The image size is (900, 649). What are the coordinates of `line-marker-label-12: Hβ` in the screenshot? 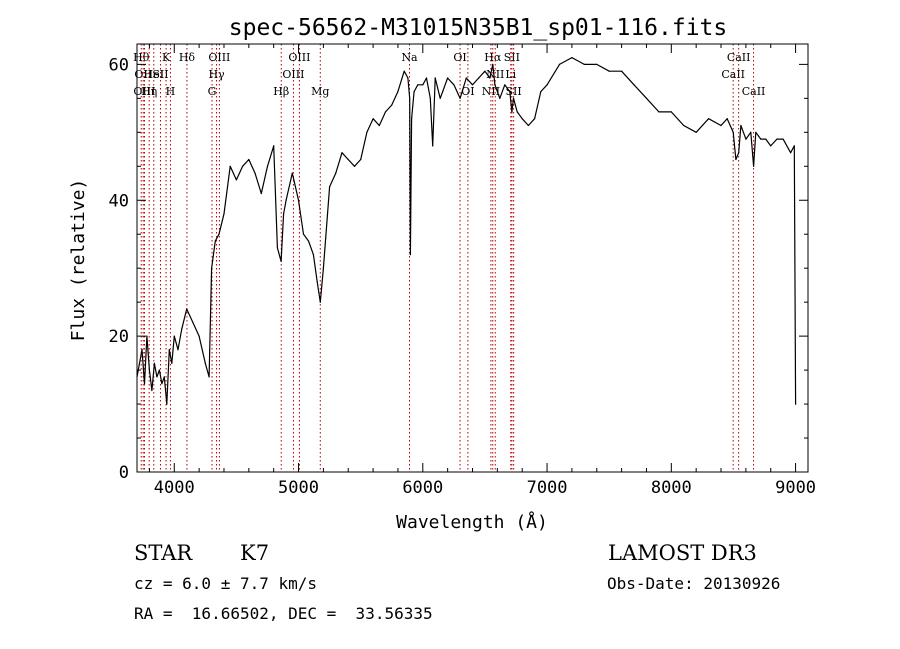 It's located at (281, 91).